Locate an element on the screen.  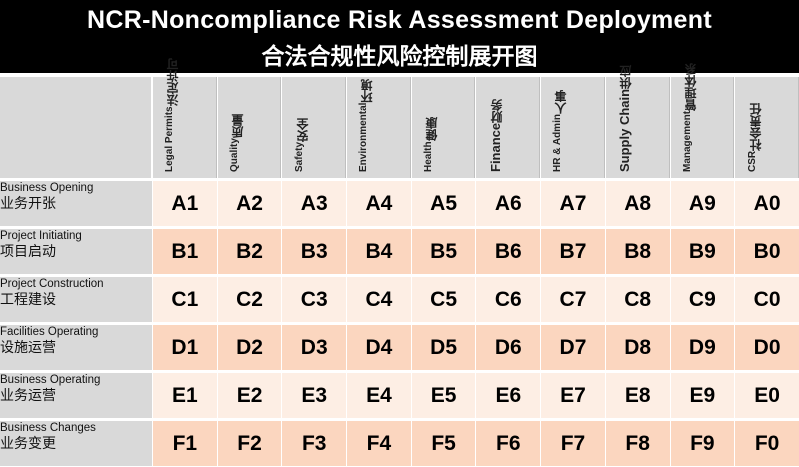
title-chinese: 合法合规性风险控制展开图 is located at coordinates (399, 57).